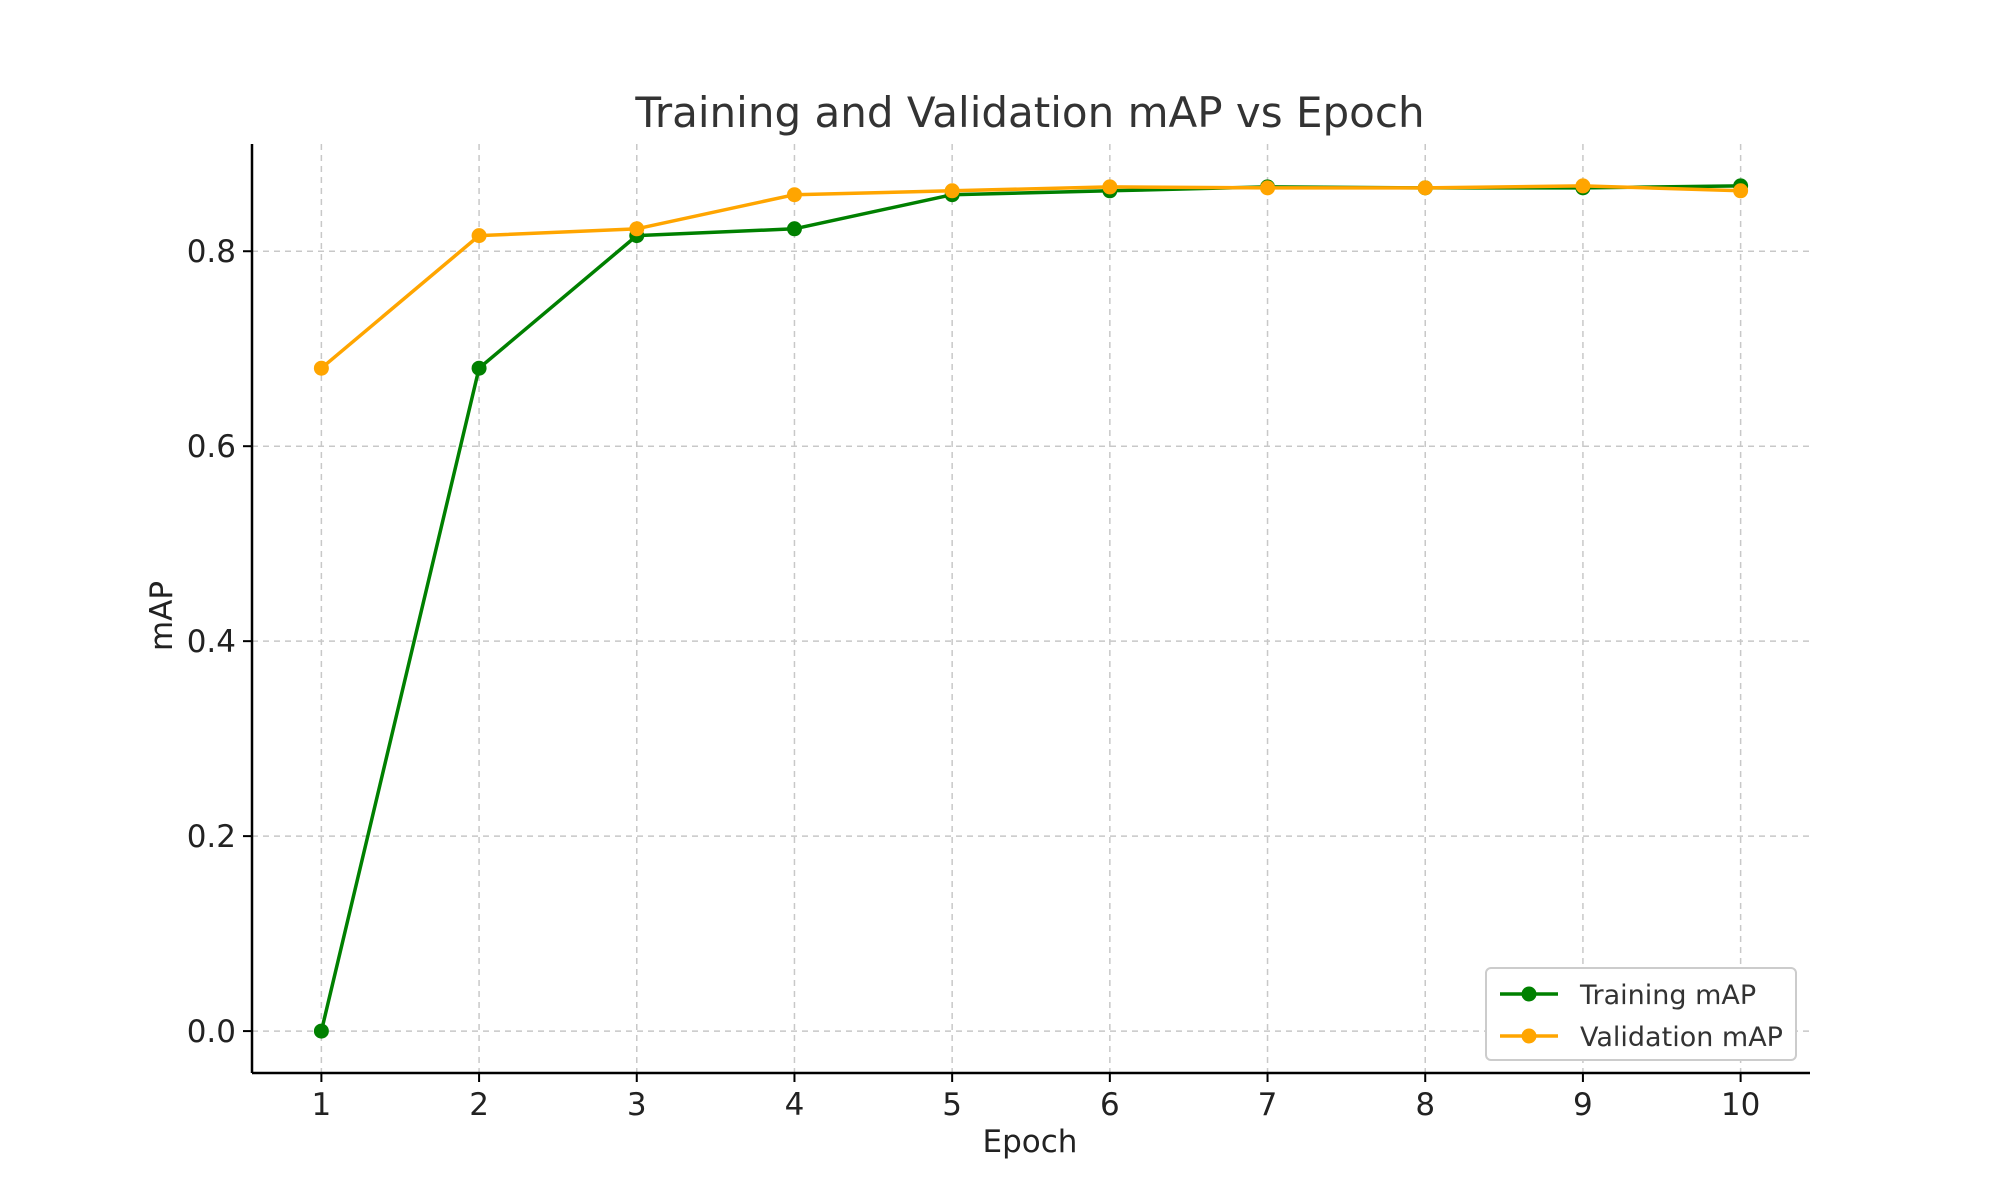  I want to click on x-tick-label: 4, so click(795, 1105).